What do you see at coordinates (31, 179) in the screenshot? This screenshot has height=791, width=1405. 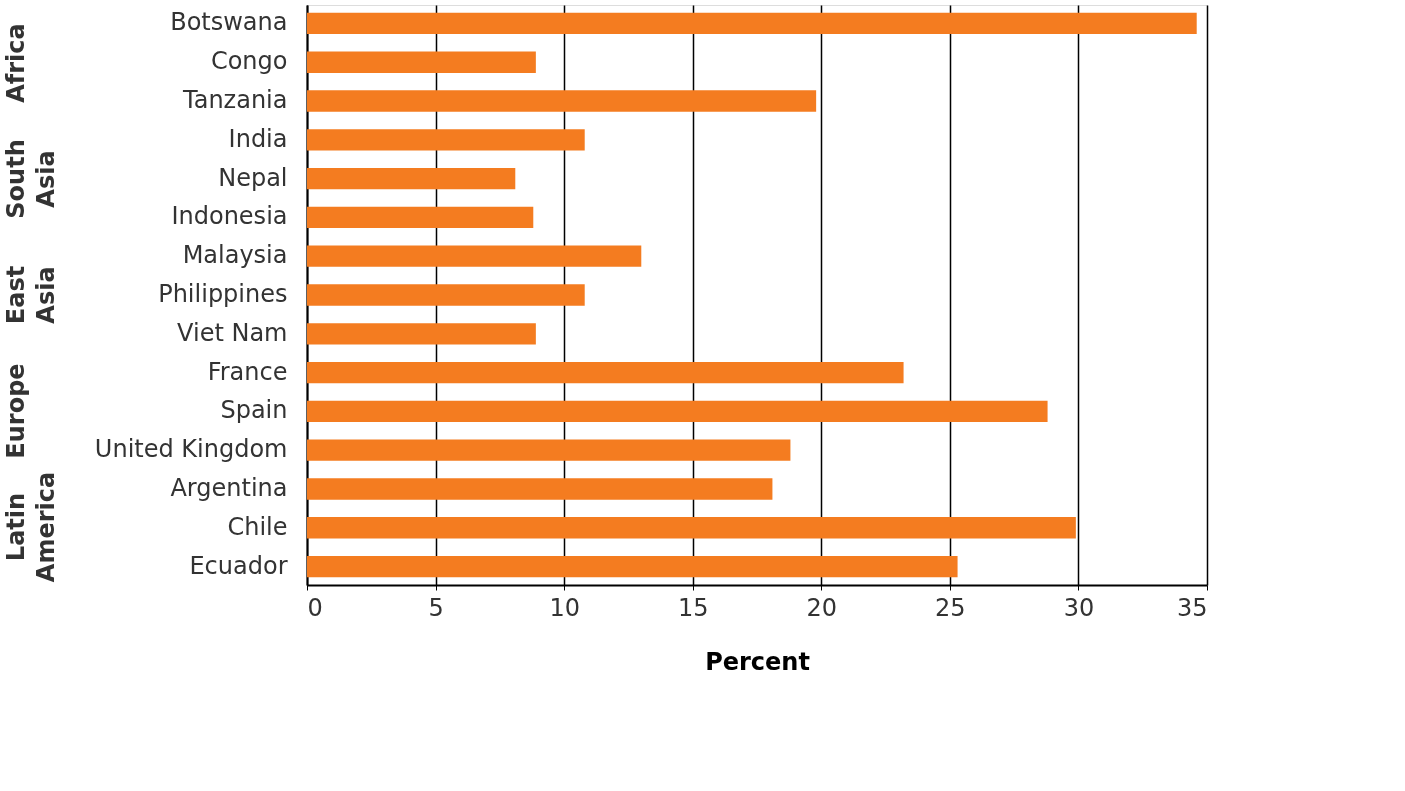 I see `text: South Asia` at bounding box center [31, 179].